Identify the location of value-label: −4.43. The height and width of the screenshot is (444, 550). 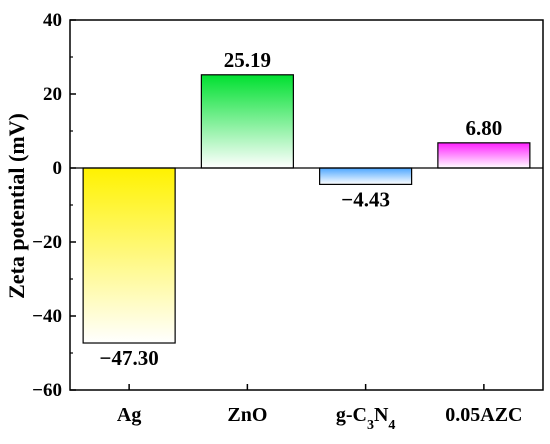
(365, 199).